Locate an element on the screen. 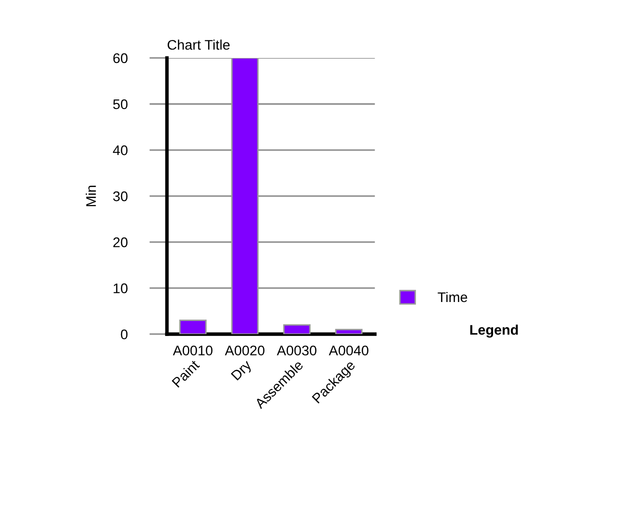  x-tick-label: A0010 is located at coordinates (192, 351).